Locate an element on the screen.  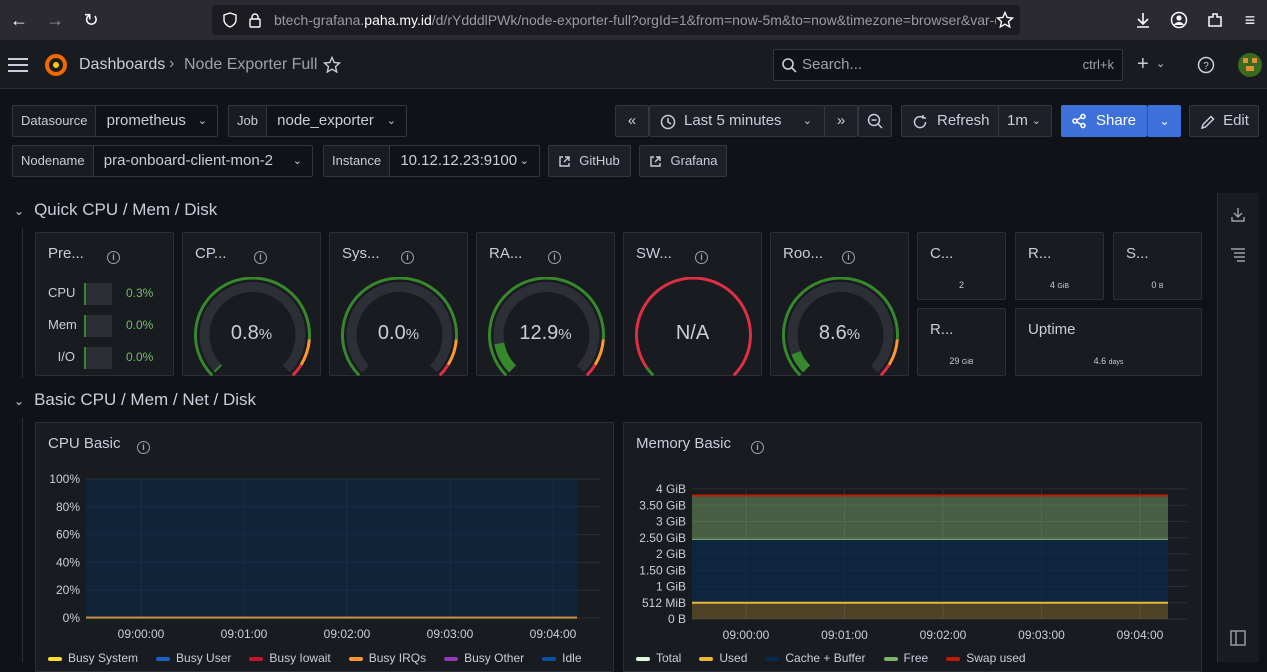
share-button: Share is located at coordinates (1104, 121).